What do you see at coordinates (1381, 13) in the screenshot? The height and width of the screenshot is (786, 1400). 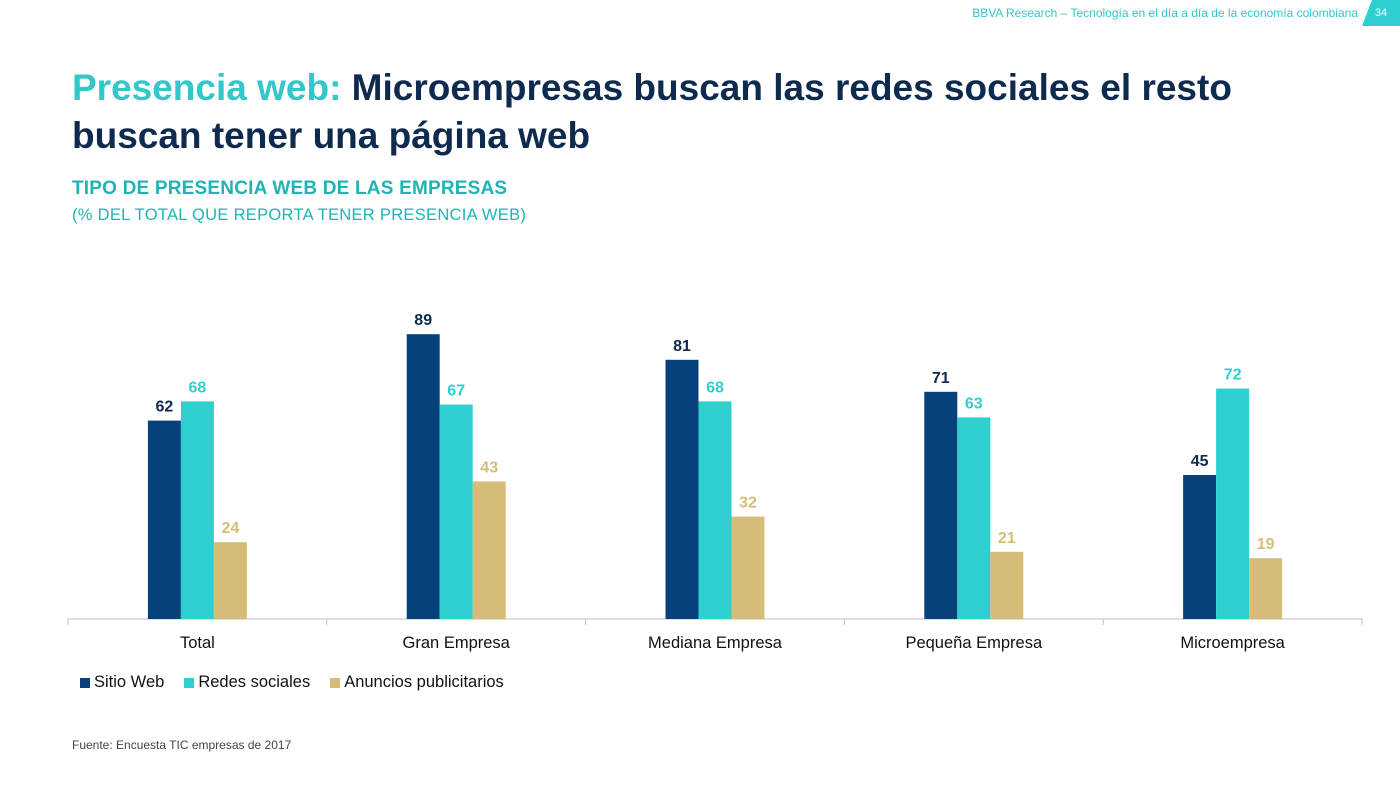 I see `page-number: 34` at bounding box center [1381, 13].